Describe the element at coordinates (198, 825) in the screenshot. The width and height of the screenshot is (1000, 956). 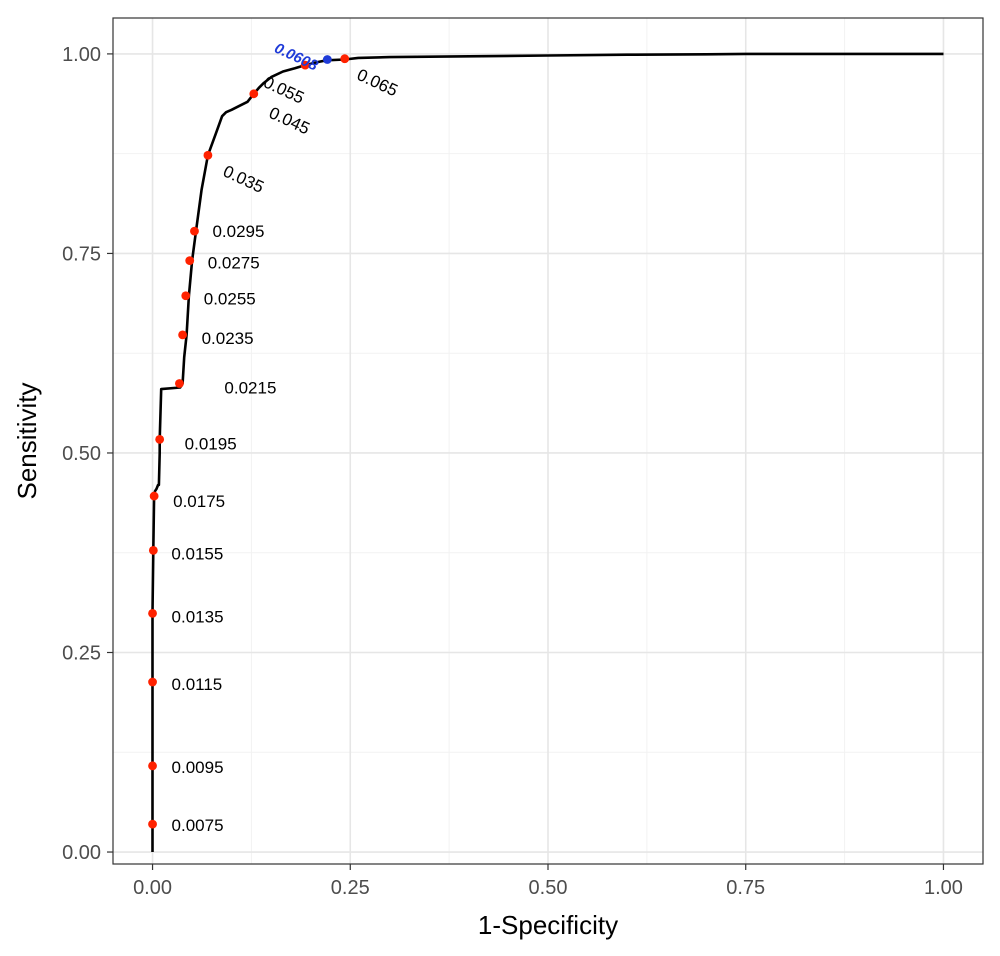
I see `threshold-label: 0.0075` at that location.